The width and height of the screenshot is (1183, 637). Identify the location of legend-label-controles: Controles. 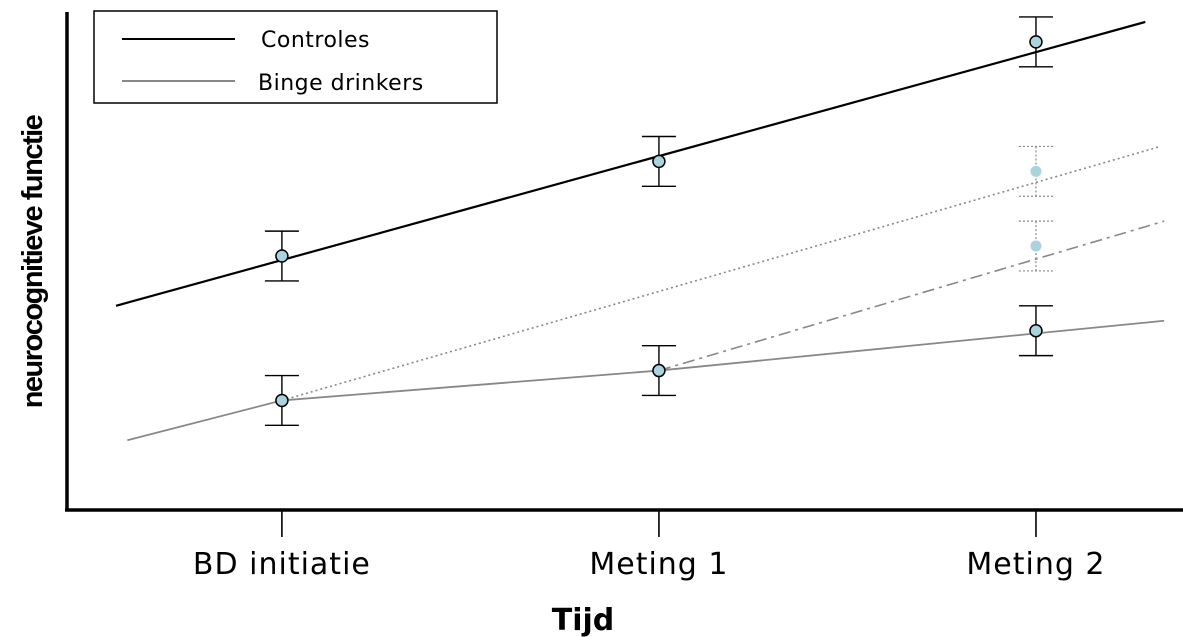
(315, 40).